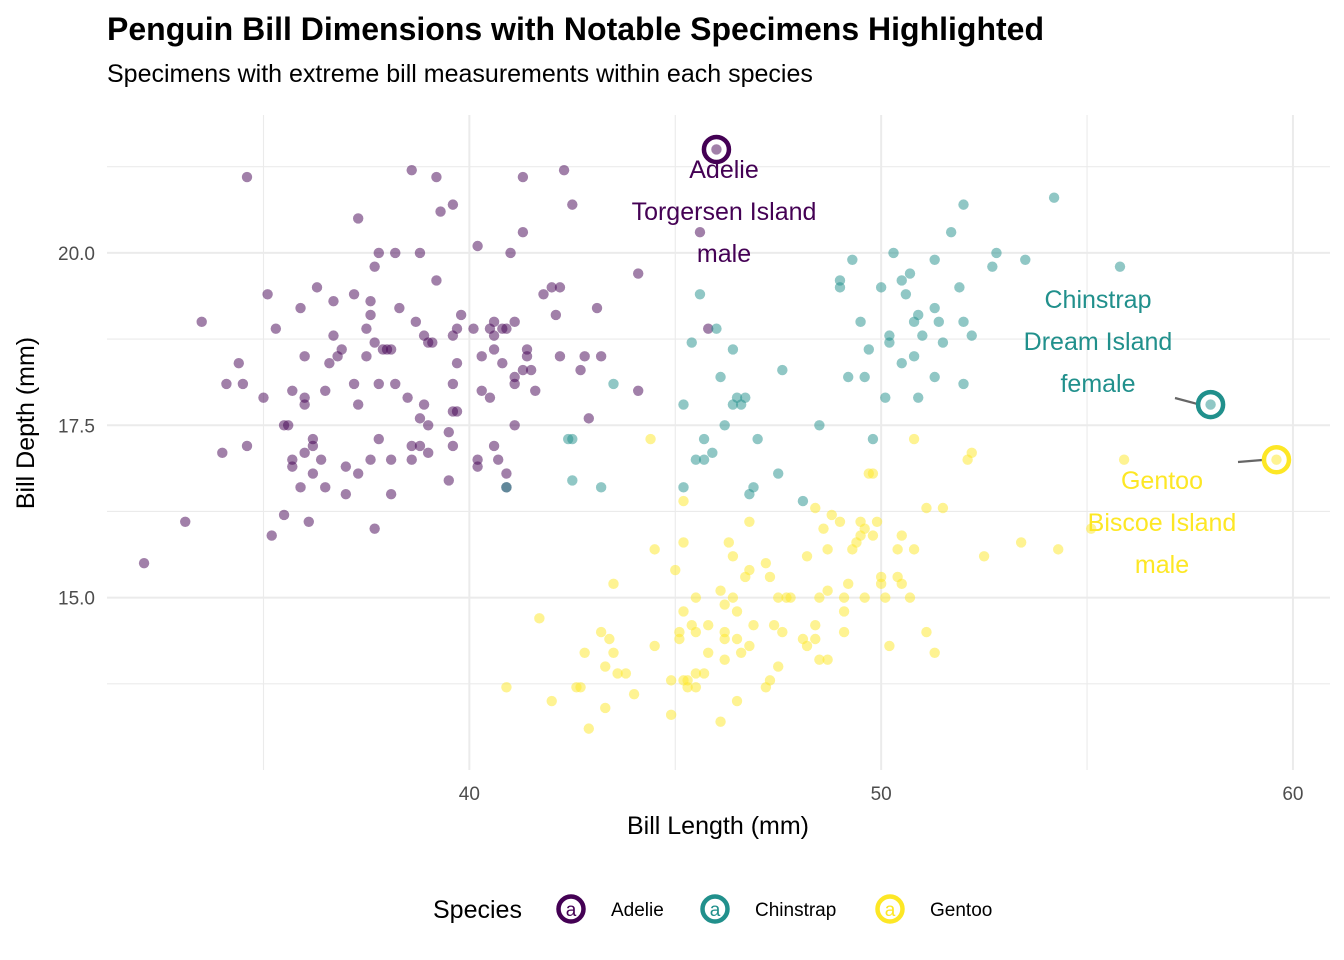 The width and height of the screenshot is (1344, 960). Describe the element at coordinates (1187, 401) in the screenshot. I see `chinstrap-label-leader` at that location.